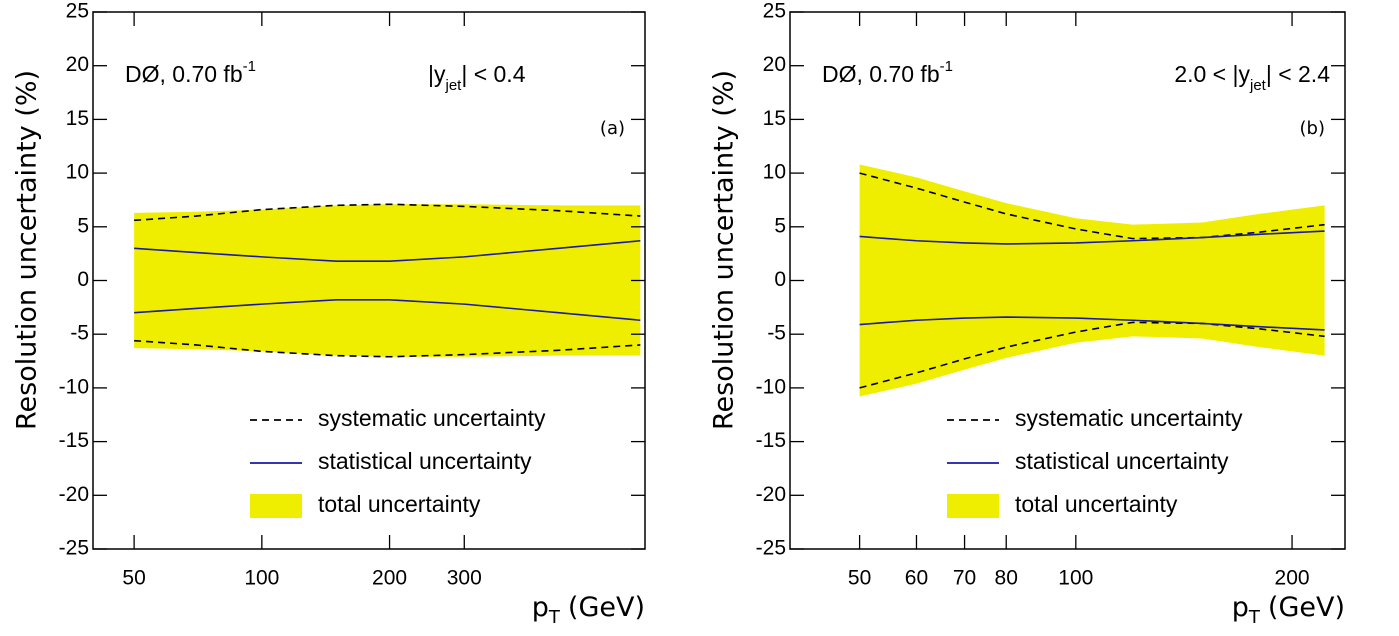  What do you see at coordinates (493, 74) in the screenshot?
I see `region-post: | < 0.4` at bounding box center [493, 74].